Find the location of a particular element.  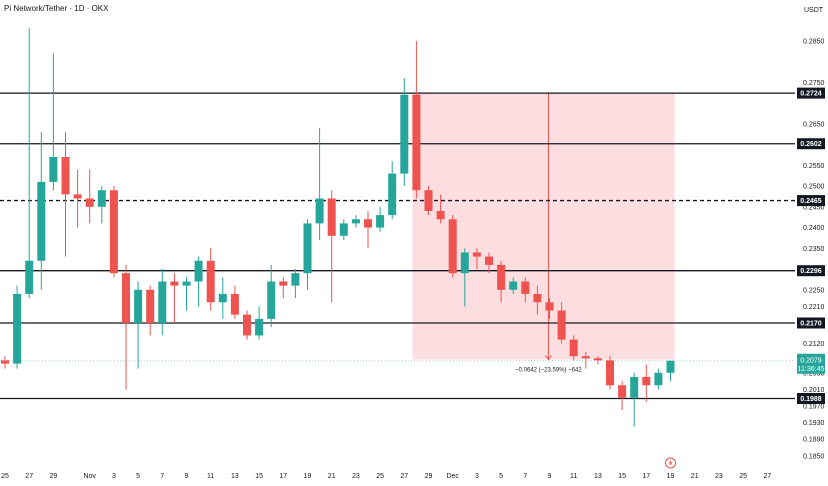

level-label-1: 0.2602 is located at coordinates (811, 144).